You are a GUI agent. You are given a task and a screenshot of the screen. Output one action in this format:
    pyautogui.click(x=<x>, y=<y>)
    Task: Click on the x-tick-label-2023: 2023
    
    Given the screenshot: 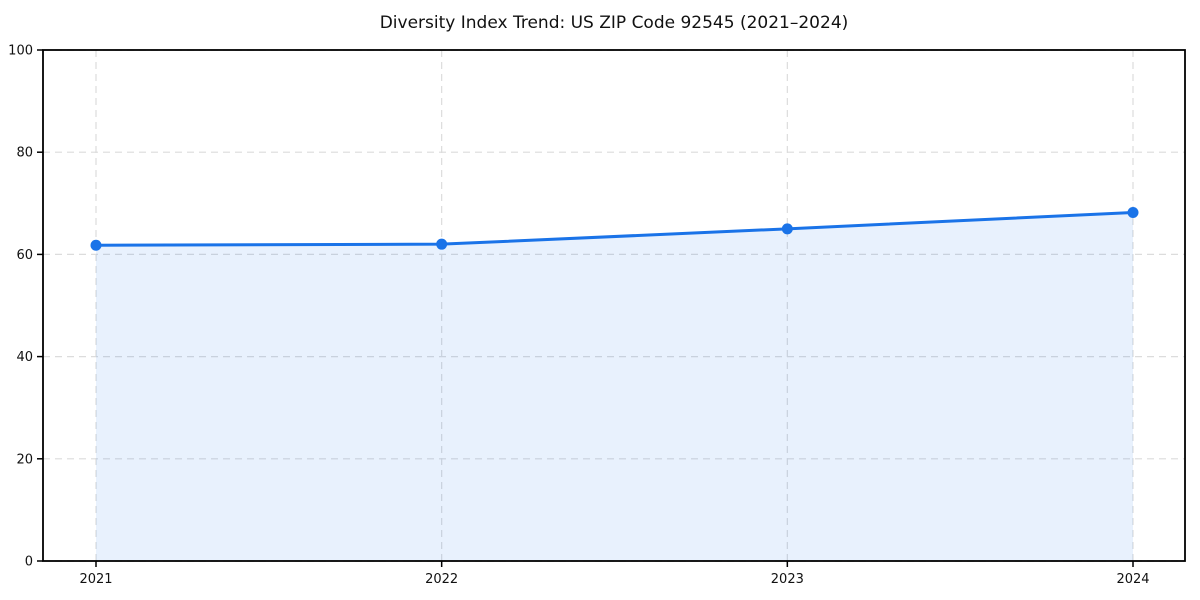 What is the action you would take?
    pyautogui.click(x=787, y=579)
    